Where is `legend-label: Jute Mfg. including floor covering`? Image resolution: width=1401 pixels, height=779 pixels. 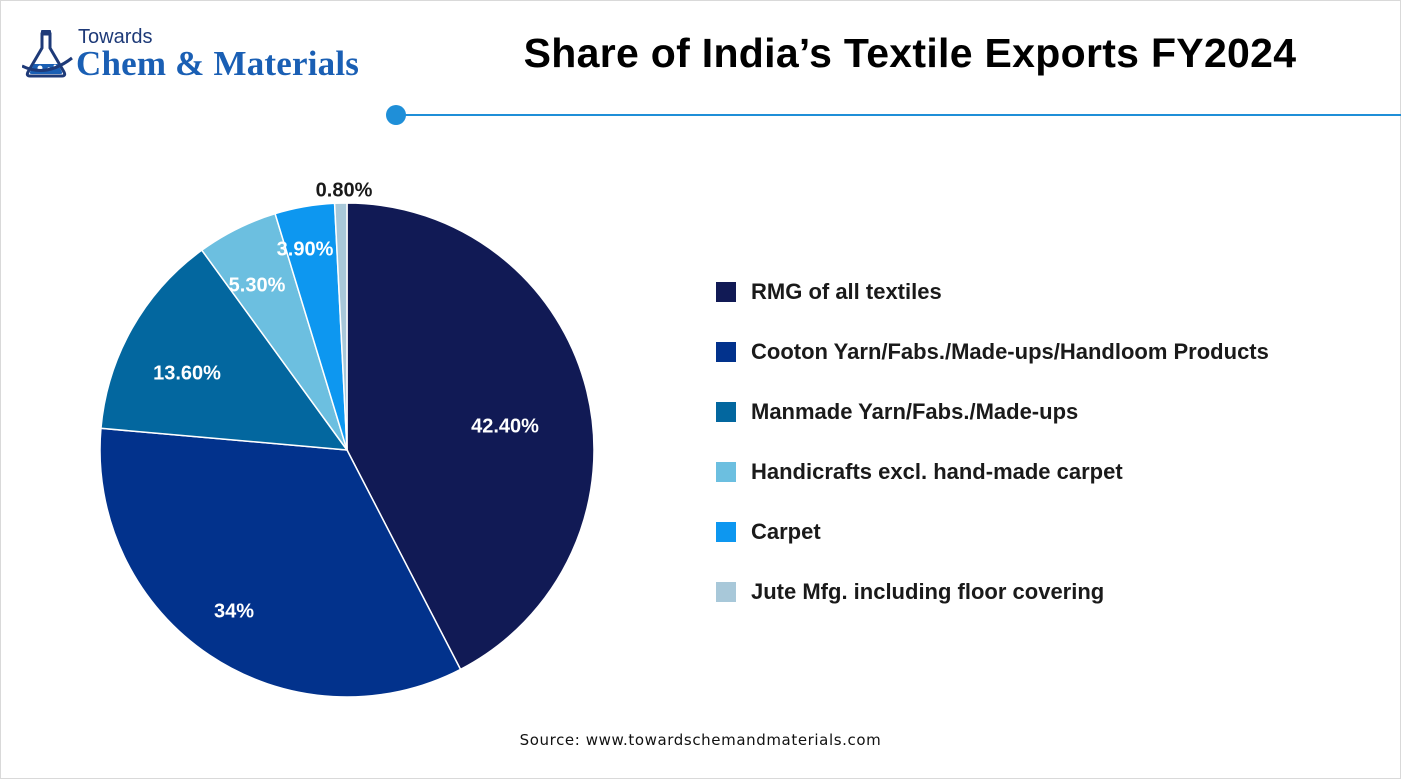
legend-label: Jute Mfg. including floor covering is located at coordinates (928, 591).